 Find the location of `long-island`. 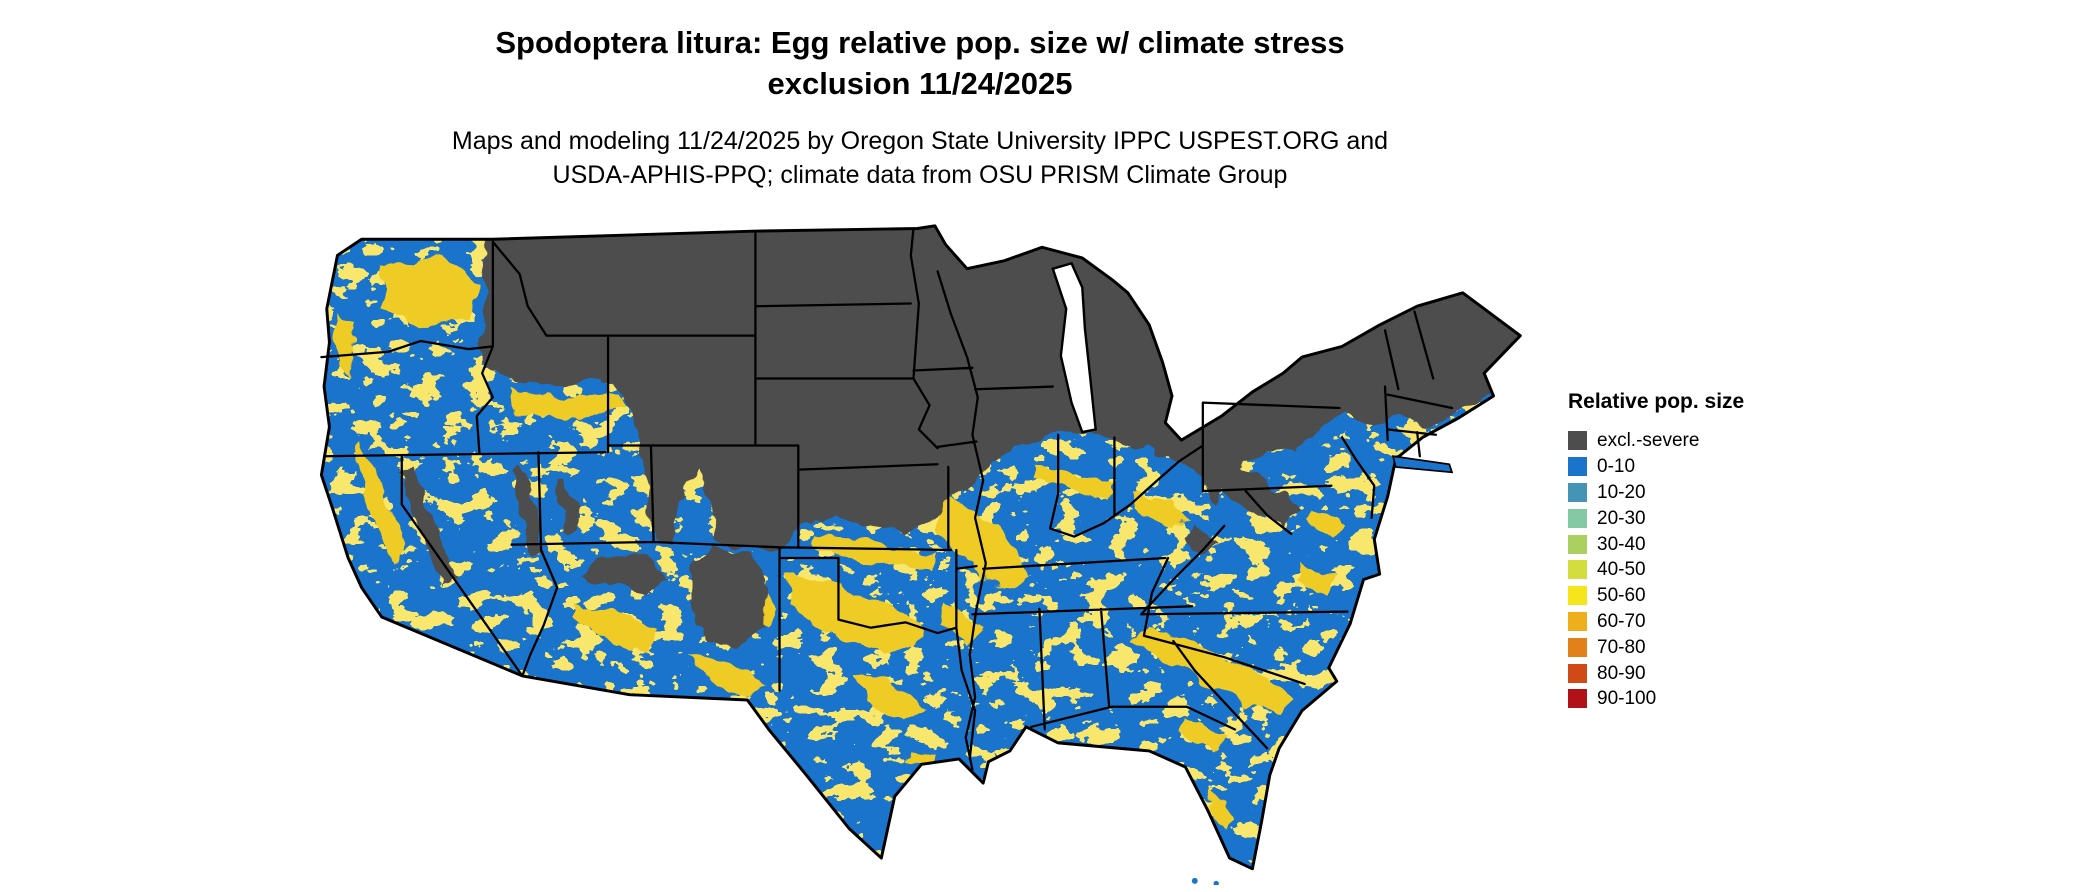

long-island is located at coordinates (1422, 464).